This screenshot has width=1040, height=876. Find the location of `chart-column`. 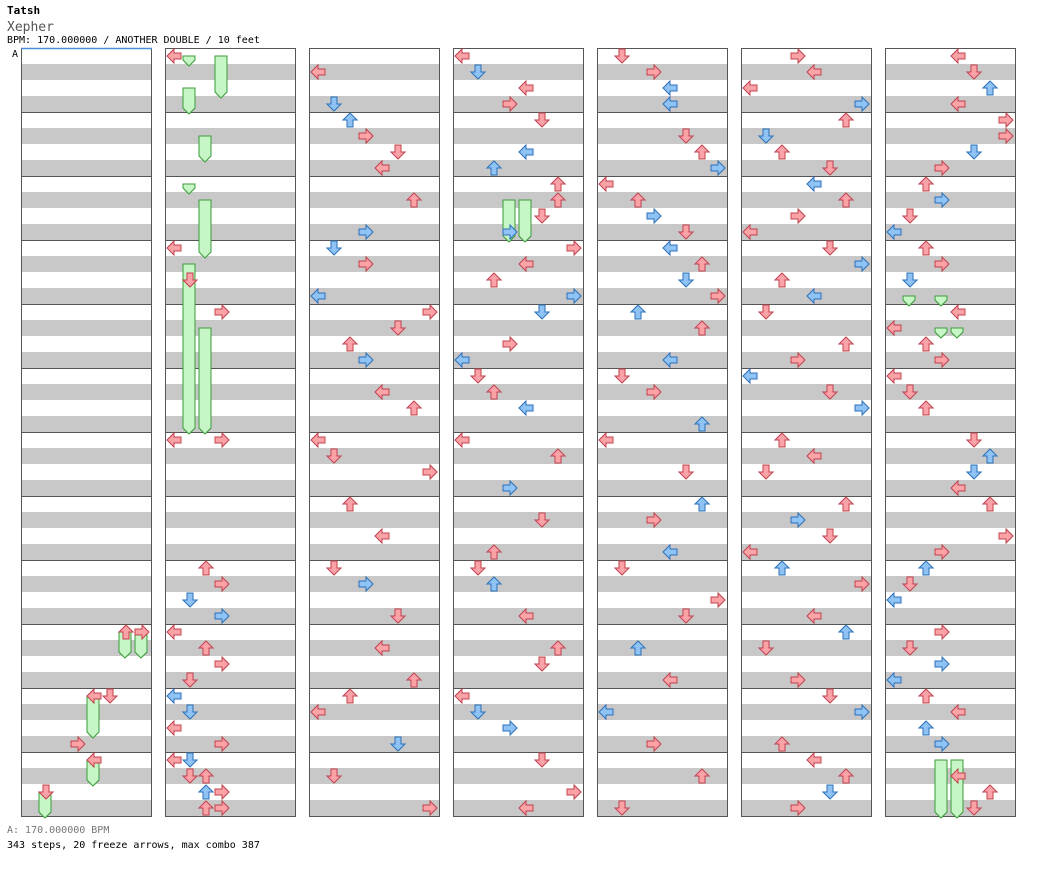

chart-column is located at coordinates (662, 432).